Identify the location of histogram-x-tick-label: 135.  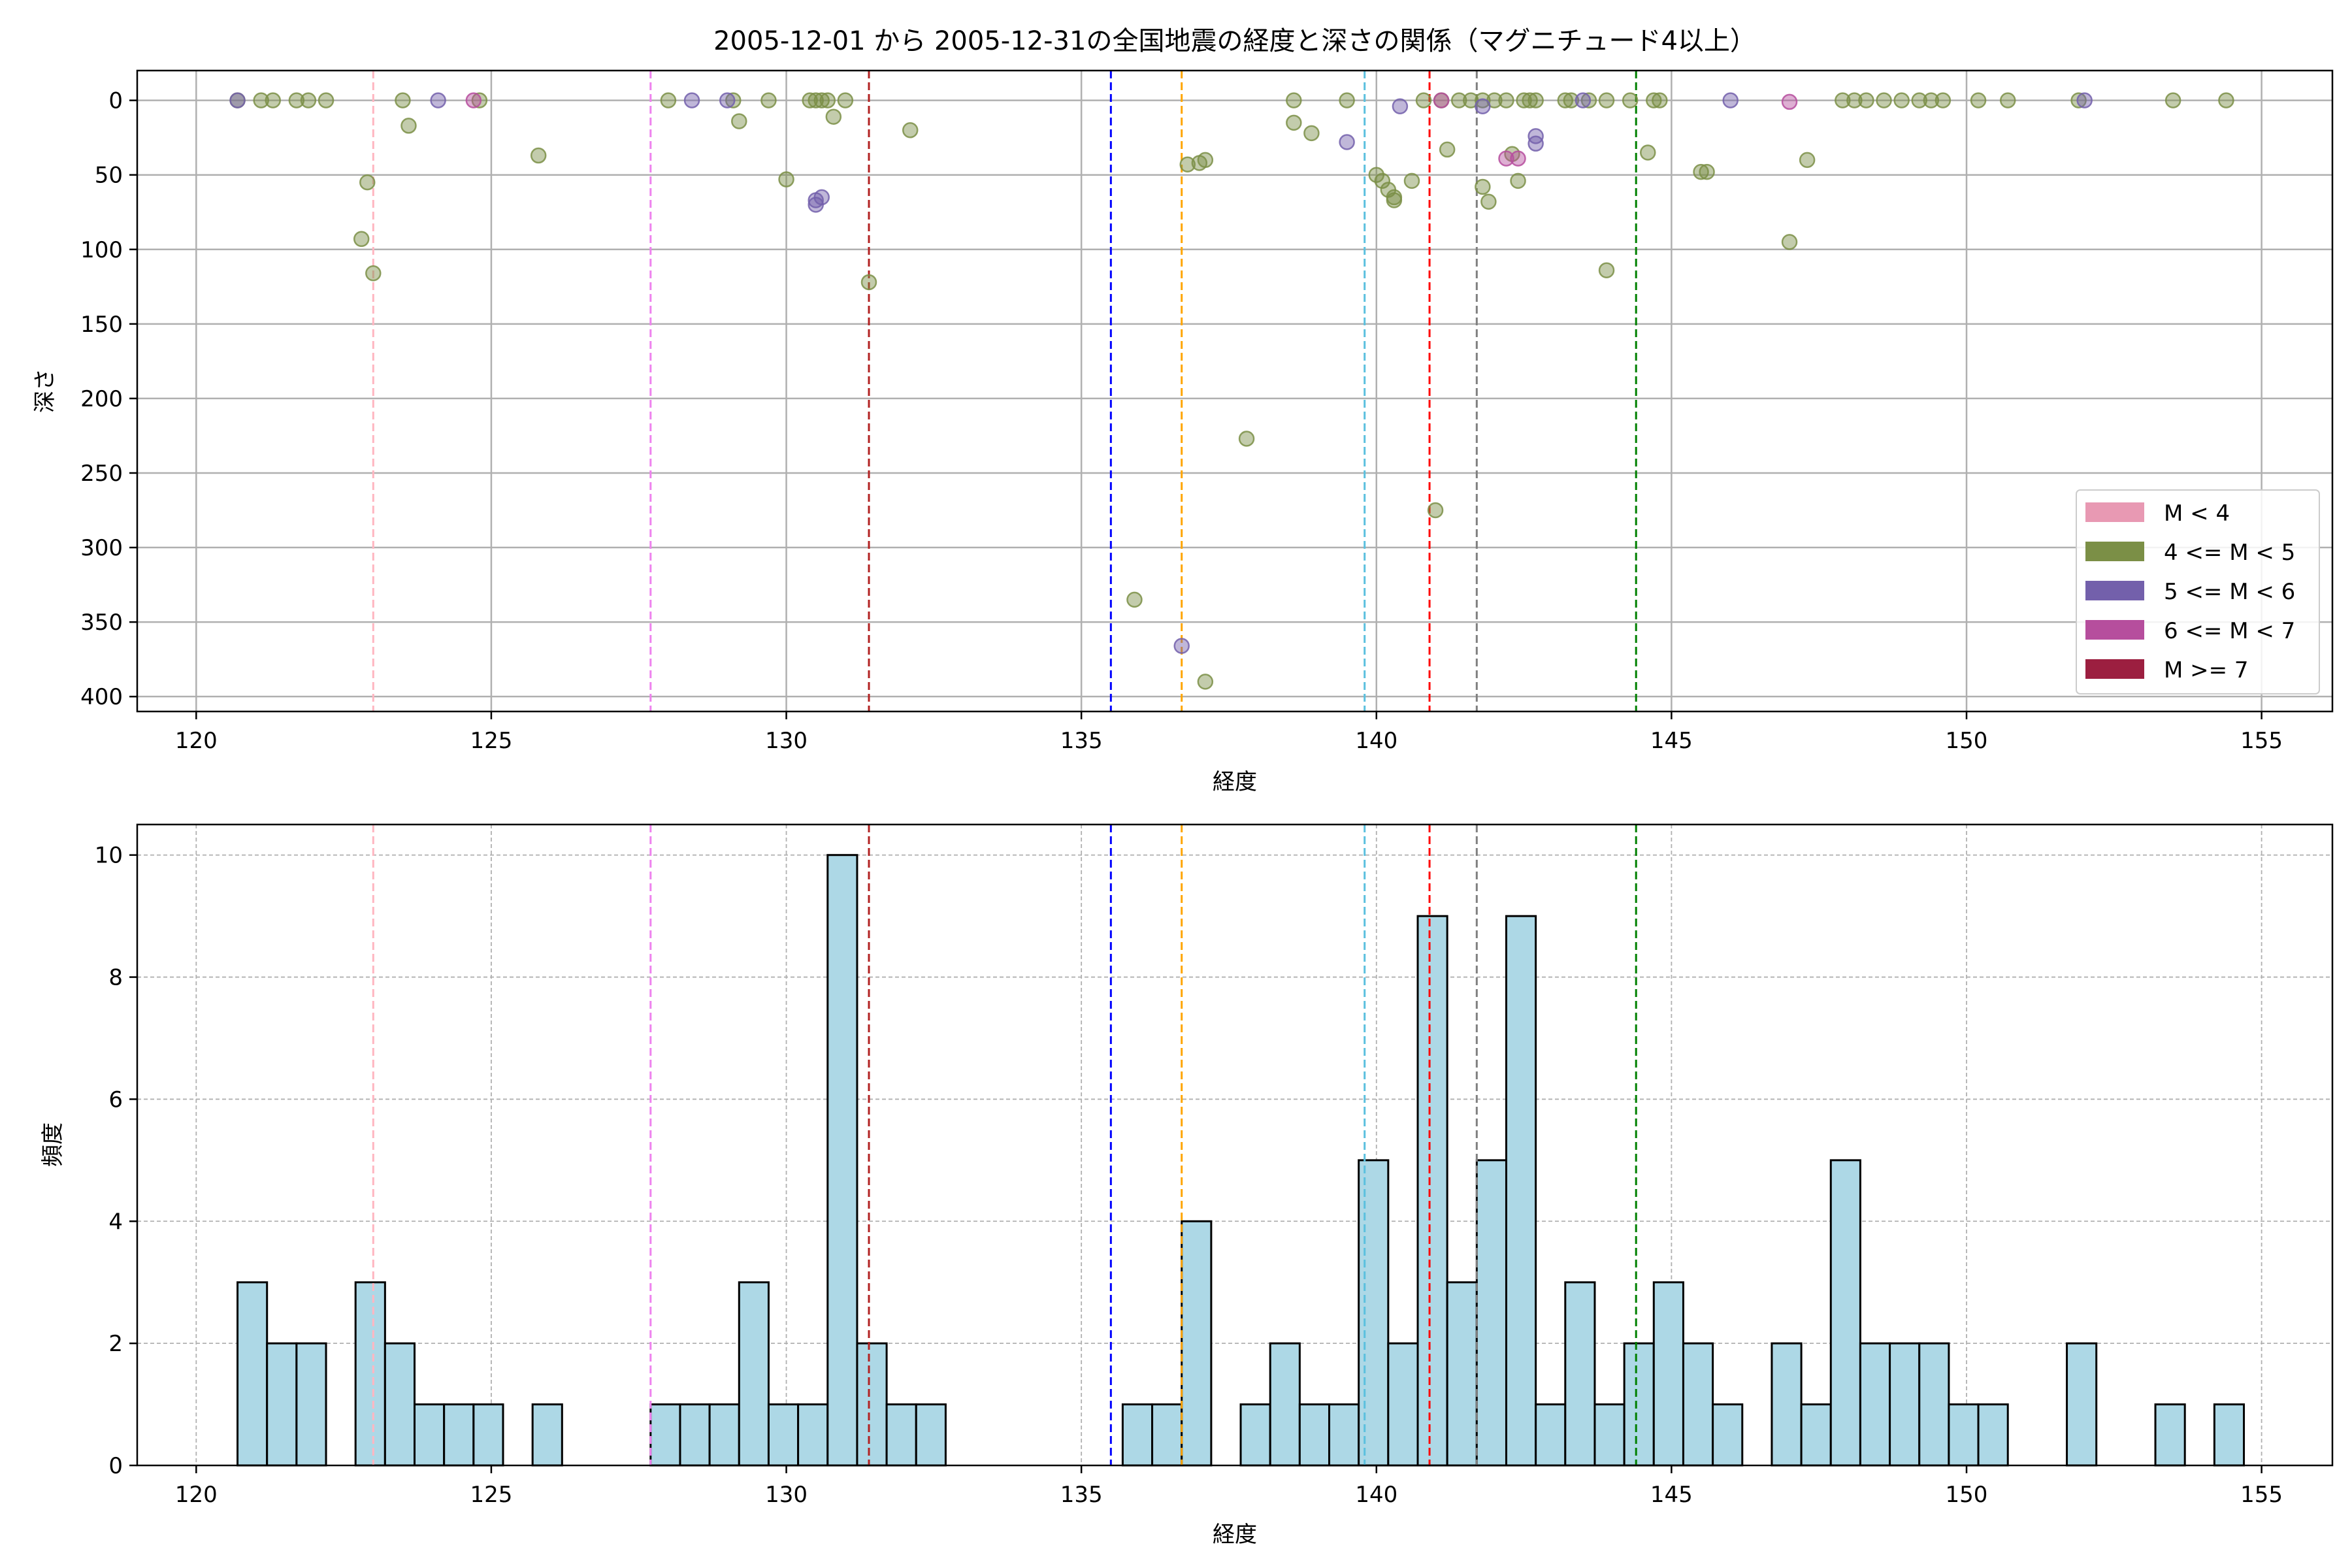
(1081, 1495).